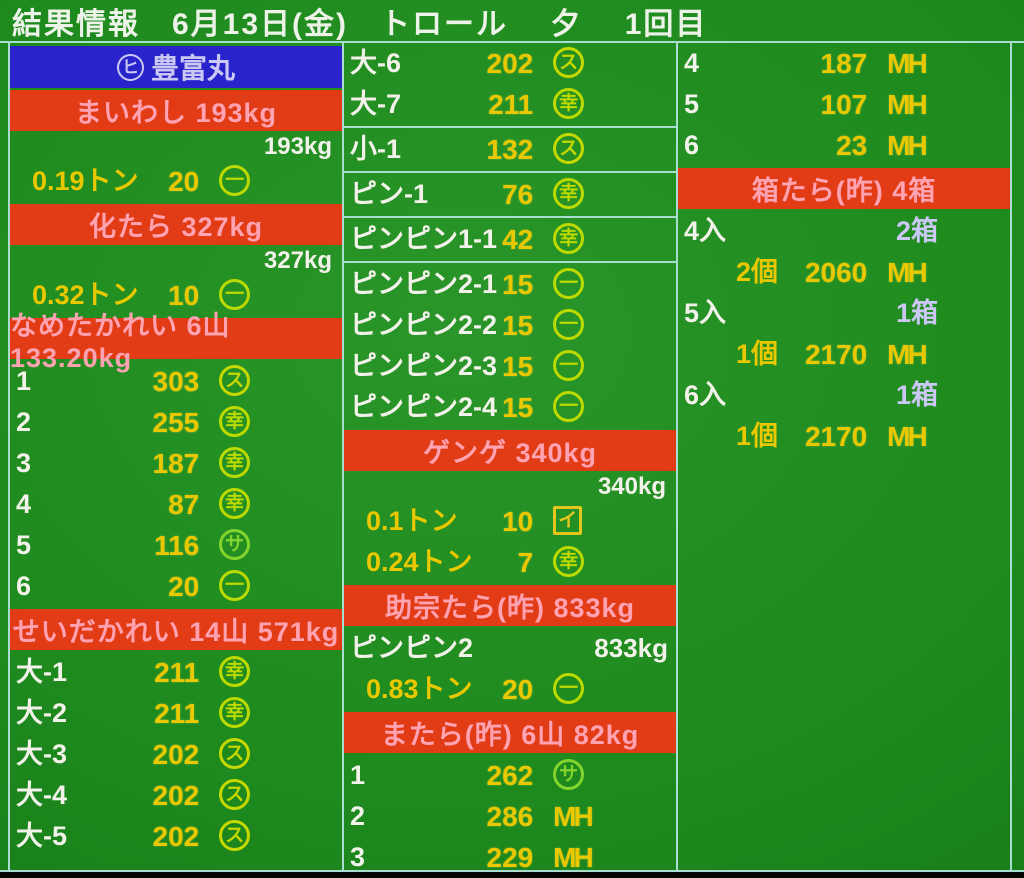  What do you see at coordinates (844, 395) in the screenshot?
I see `lot-row: 6入 1箱` at bounding box center [844, 395].